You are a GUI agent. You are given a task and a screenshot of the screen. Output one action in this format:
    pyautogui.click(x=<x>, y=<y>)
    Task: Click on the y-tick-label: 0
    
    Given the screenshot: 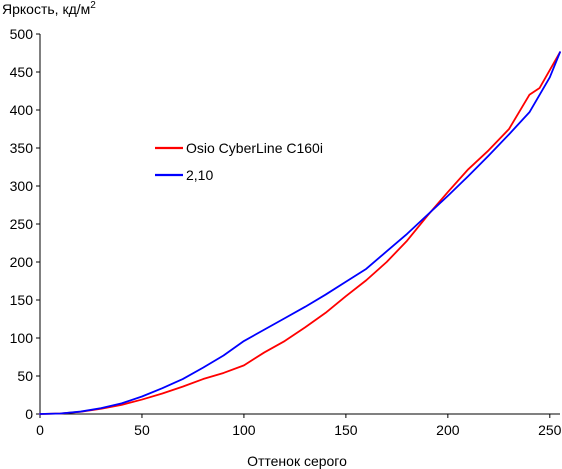 What is the action you would take?
    pyautogui.click(x=29, y=414)
    